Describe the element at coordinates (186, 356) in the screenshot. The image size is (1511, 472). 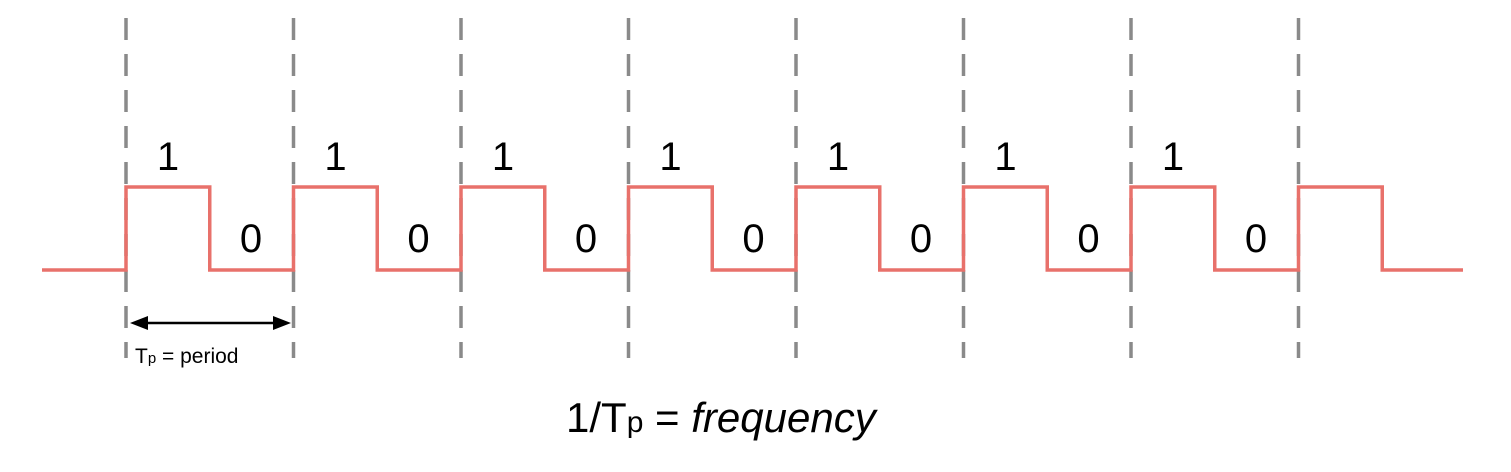
I see `period-label: Tp = period` at that location.